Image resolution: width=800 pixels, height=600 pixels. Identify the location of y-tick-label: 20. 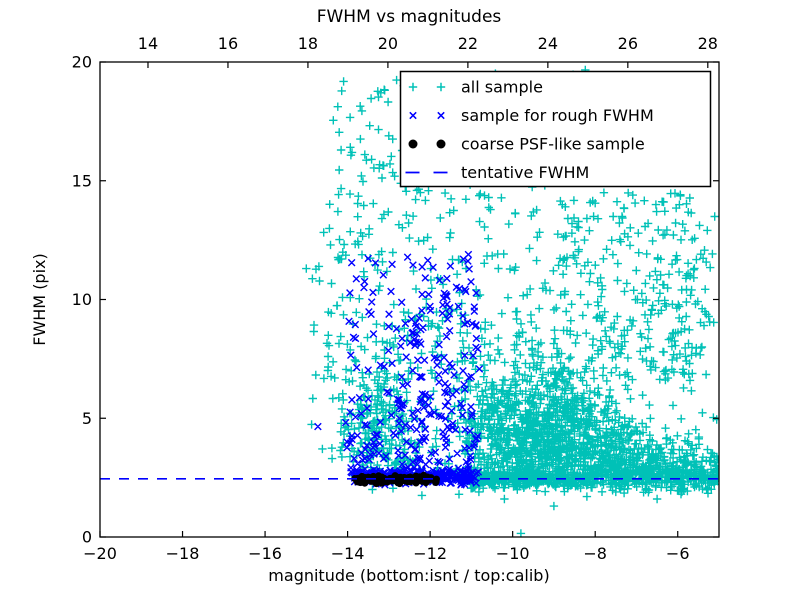
(82, 62).